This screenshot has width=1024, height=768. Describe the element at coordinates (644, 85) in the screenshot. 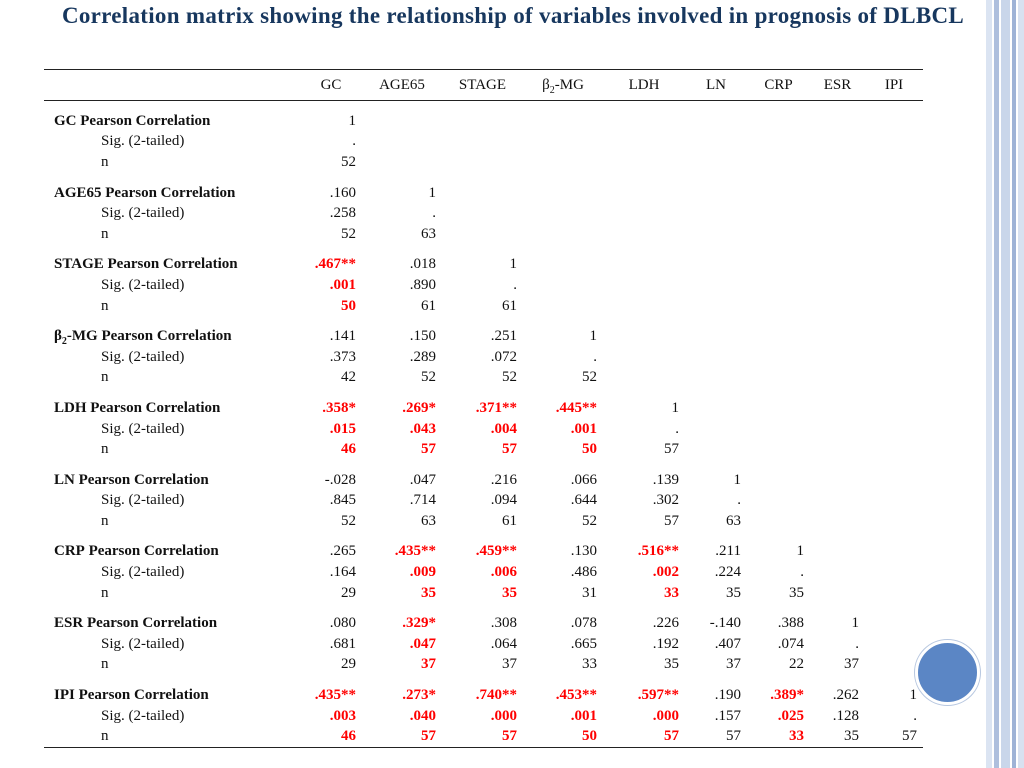

I see `column-header-4: LDH` at that location.